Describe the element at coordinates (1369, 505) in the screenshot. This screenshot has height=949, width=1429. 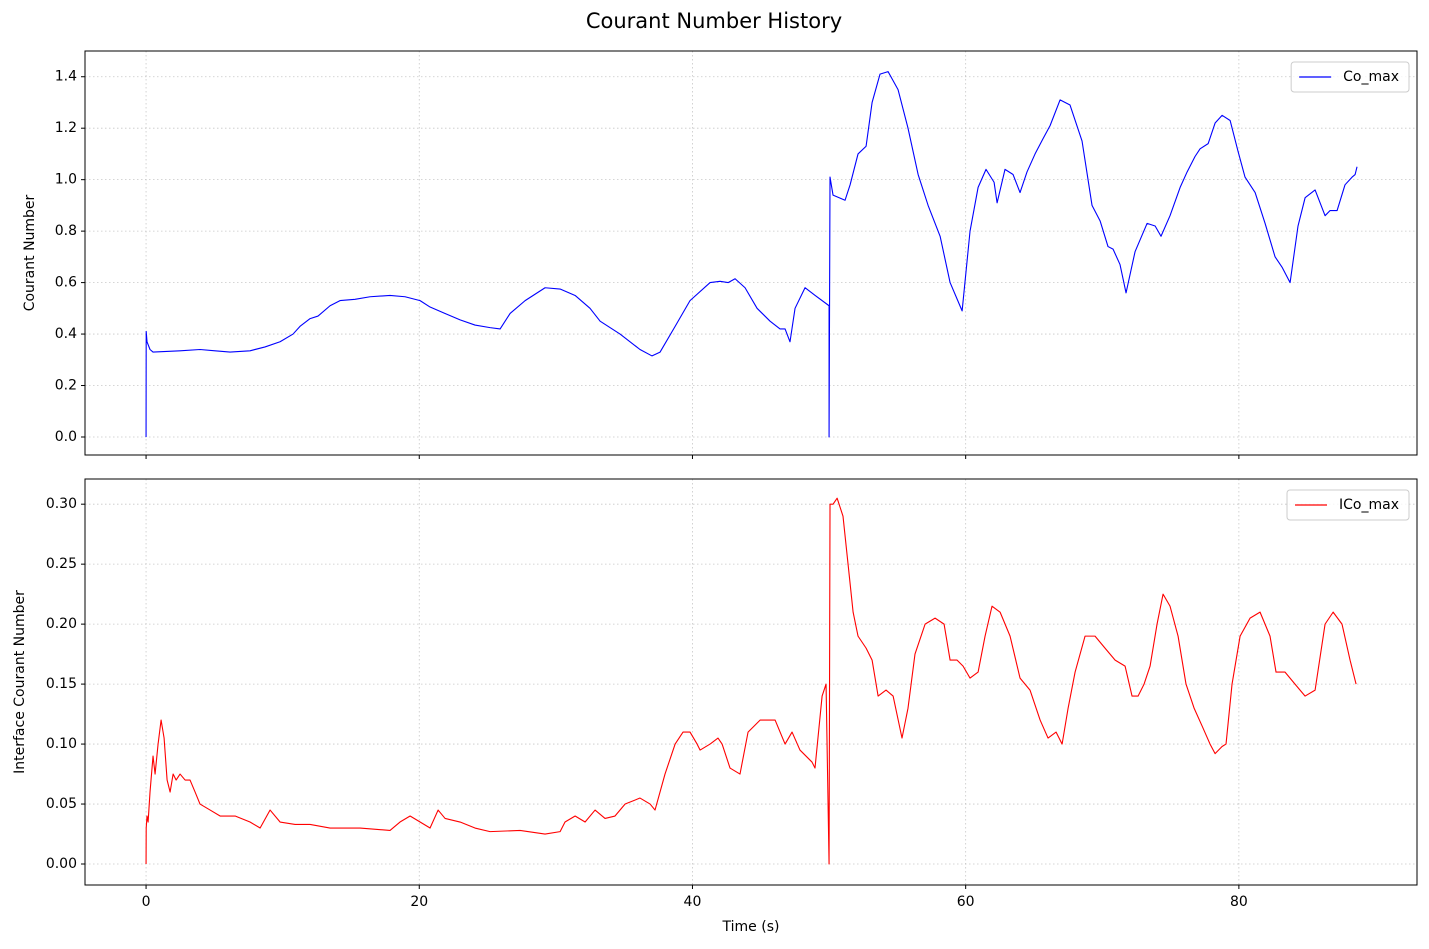
I see `legend-label: ICo_max` at that location.